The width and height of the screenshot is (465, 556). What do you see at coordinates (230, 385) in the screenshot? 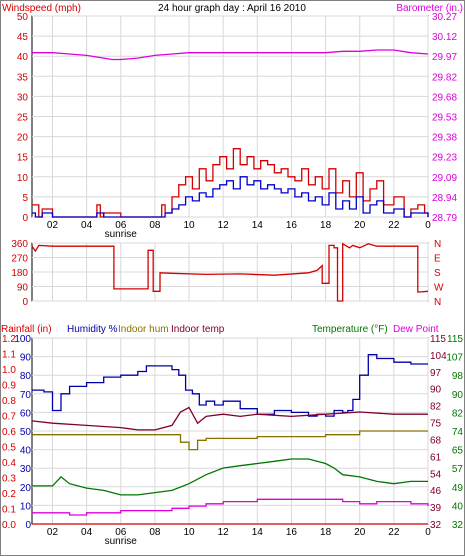
I see `humidity-line` at bounding box center [230, 385].